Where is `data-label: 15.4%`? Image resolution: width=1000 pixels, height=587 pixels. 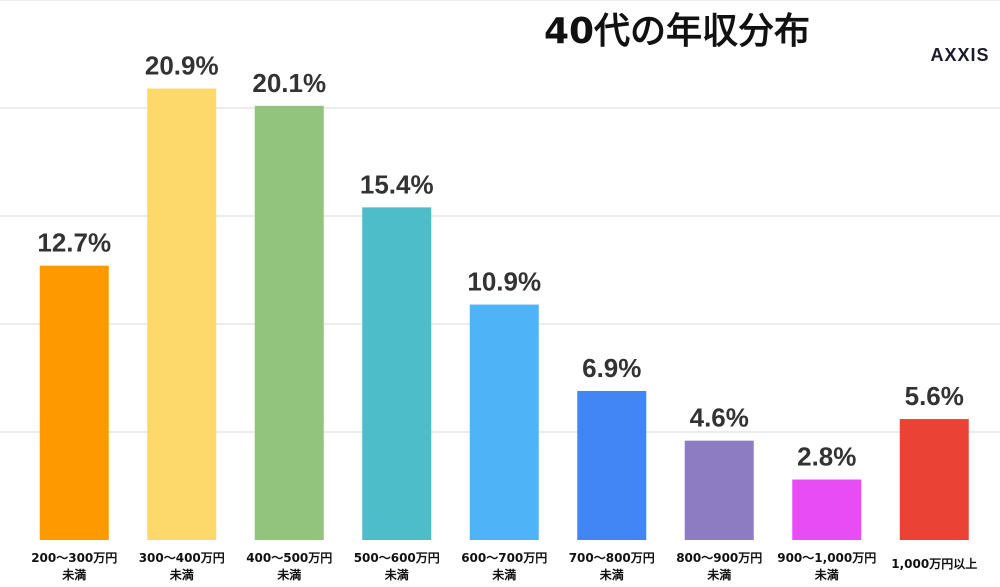 data-label: 15.4% is located at coordinates (397, 184).